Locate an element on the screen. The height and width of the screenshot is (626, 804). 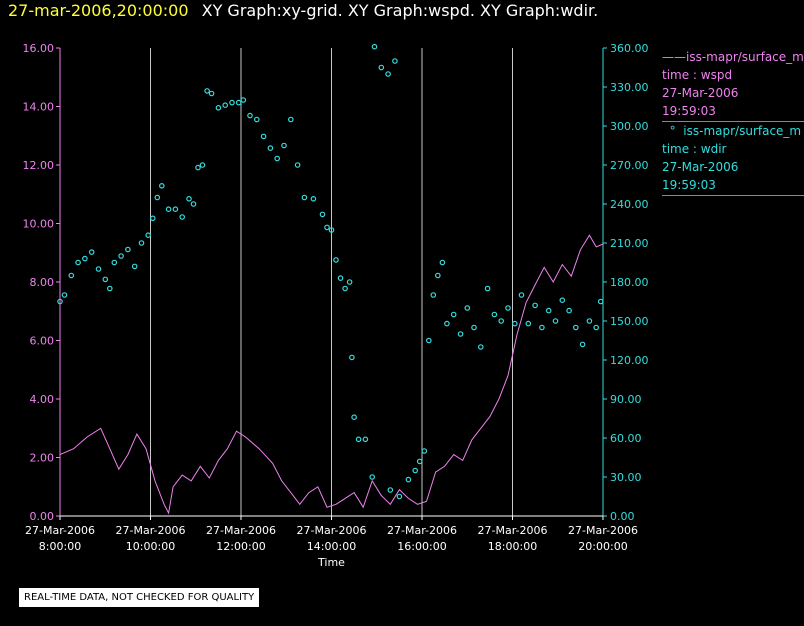
y-left-tick-label-4: 8.00 is located at coordinates (42, 282).